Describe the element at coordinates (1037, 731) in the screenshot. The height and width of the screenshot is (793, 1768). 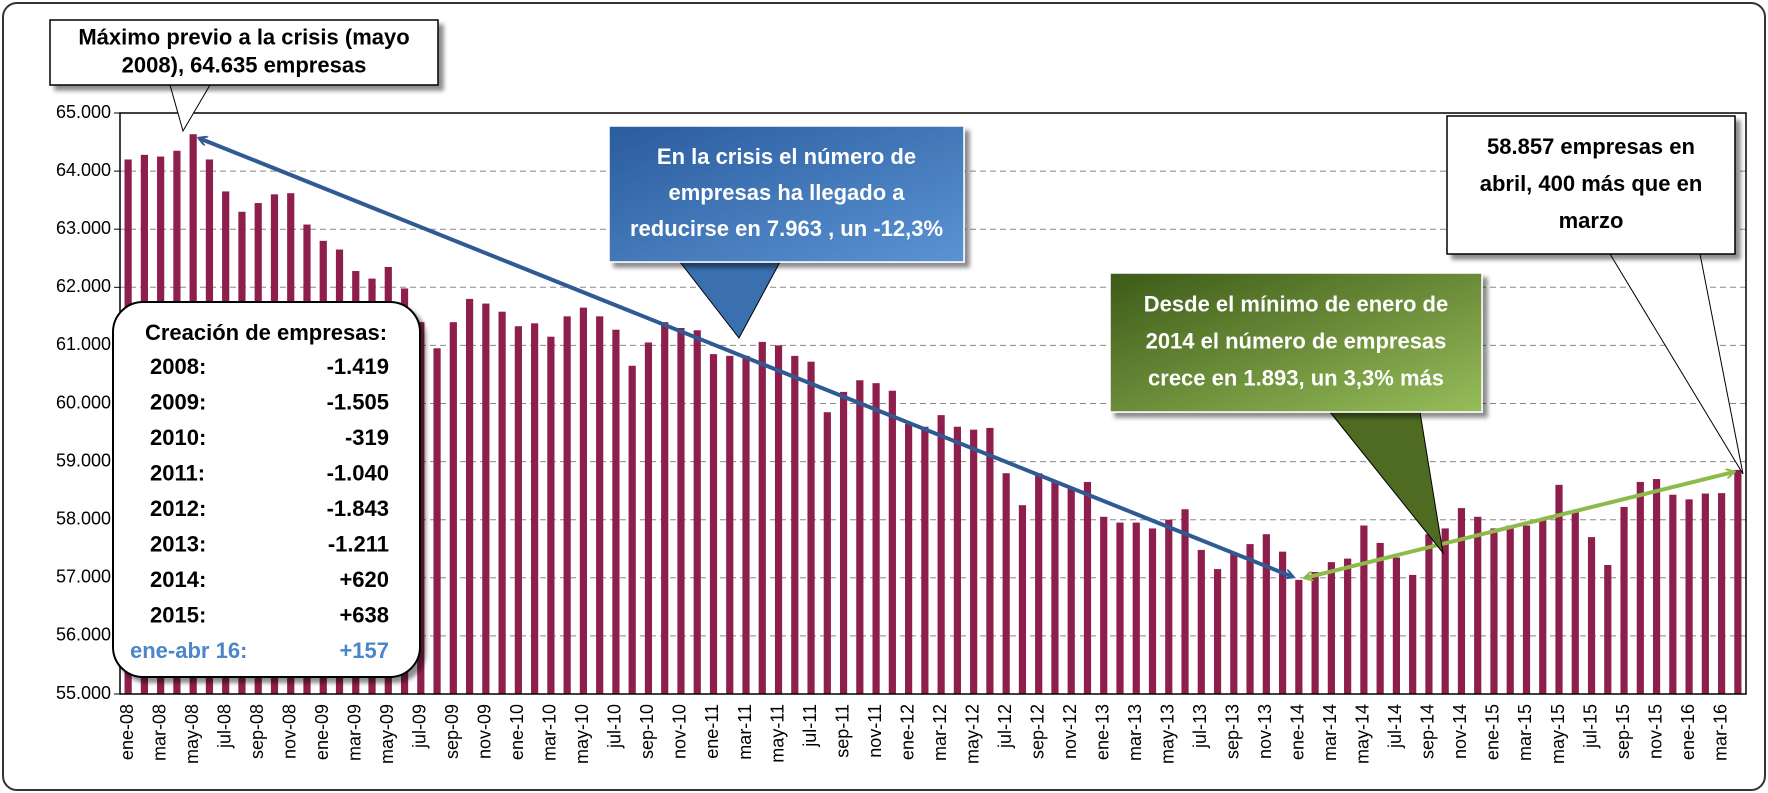
I see `x-tick-label: sep-12` at that location.